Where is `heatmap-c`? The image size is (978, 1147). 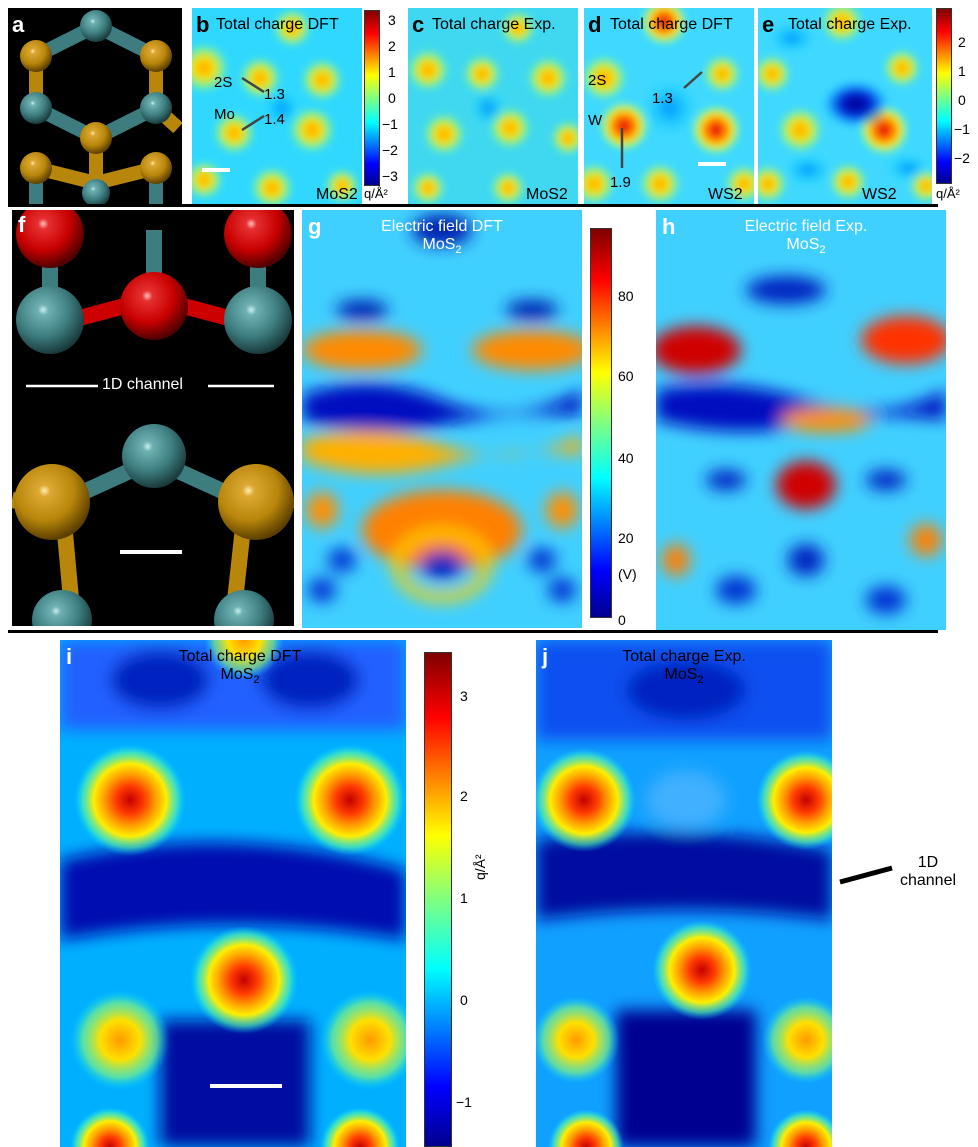 heatmap-c is located at coordinates (493, 106).